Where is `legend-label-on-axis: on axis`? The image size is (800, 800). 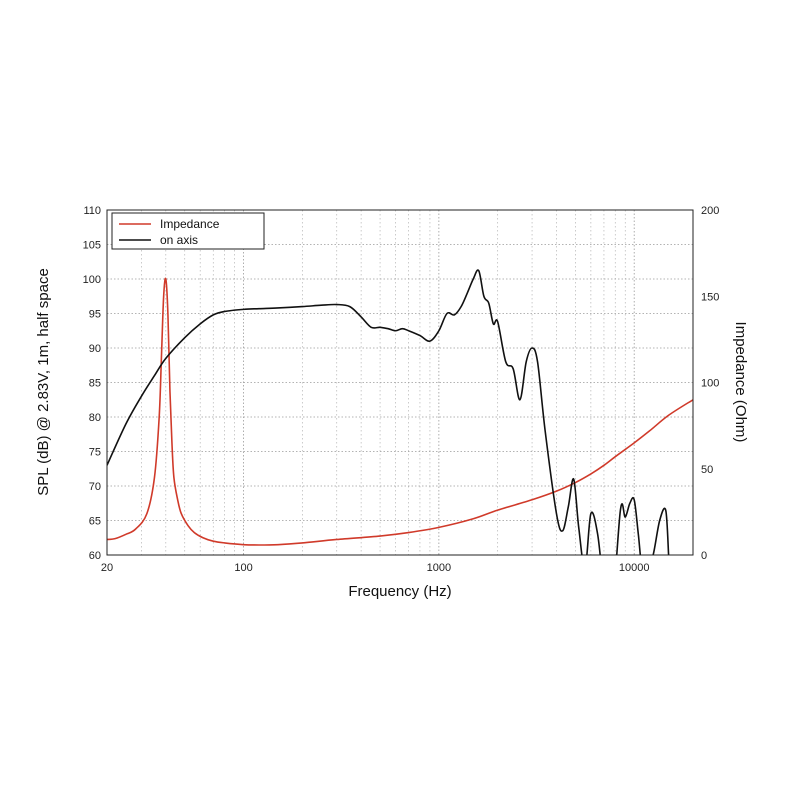 legend-label-on-axis: on axis is located at coordinates (179, 240).